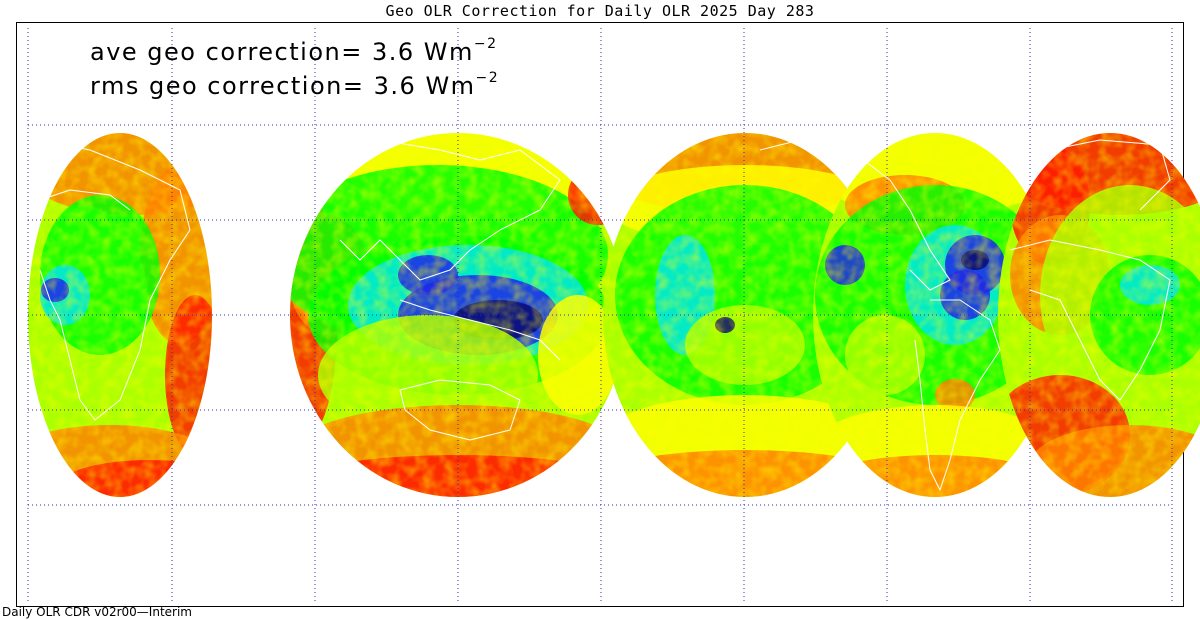 The height and width of the screenshot is (620, 1200). What do you see at coordinates (450, 86) in the screenshot?
I see `rms-unit: Wm` at bounding box center [450, 86].